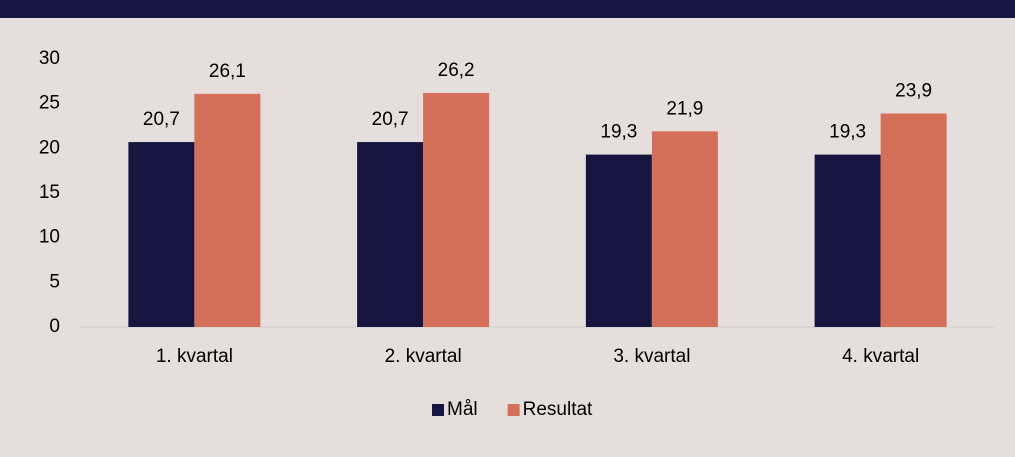  What do you see at coordinates (651, 356) in the screenshot?
I see `x-tick-label: 3. kvartal` at bounding box center [651, 356].